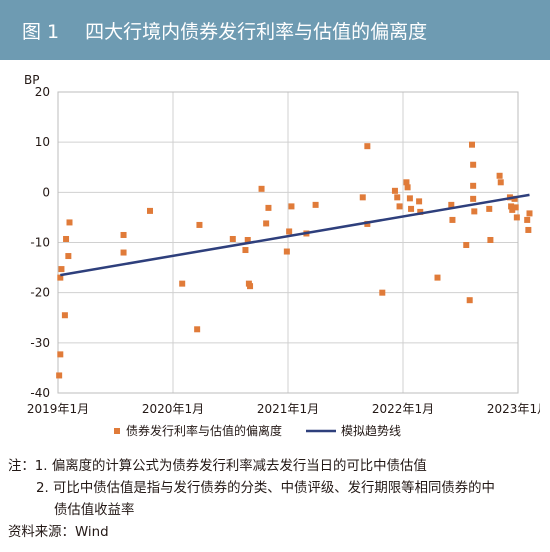  I want to click on trend-line, so click(295, 235).